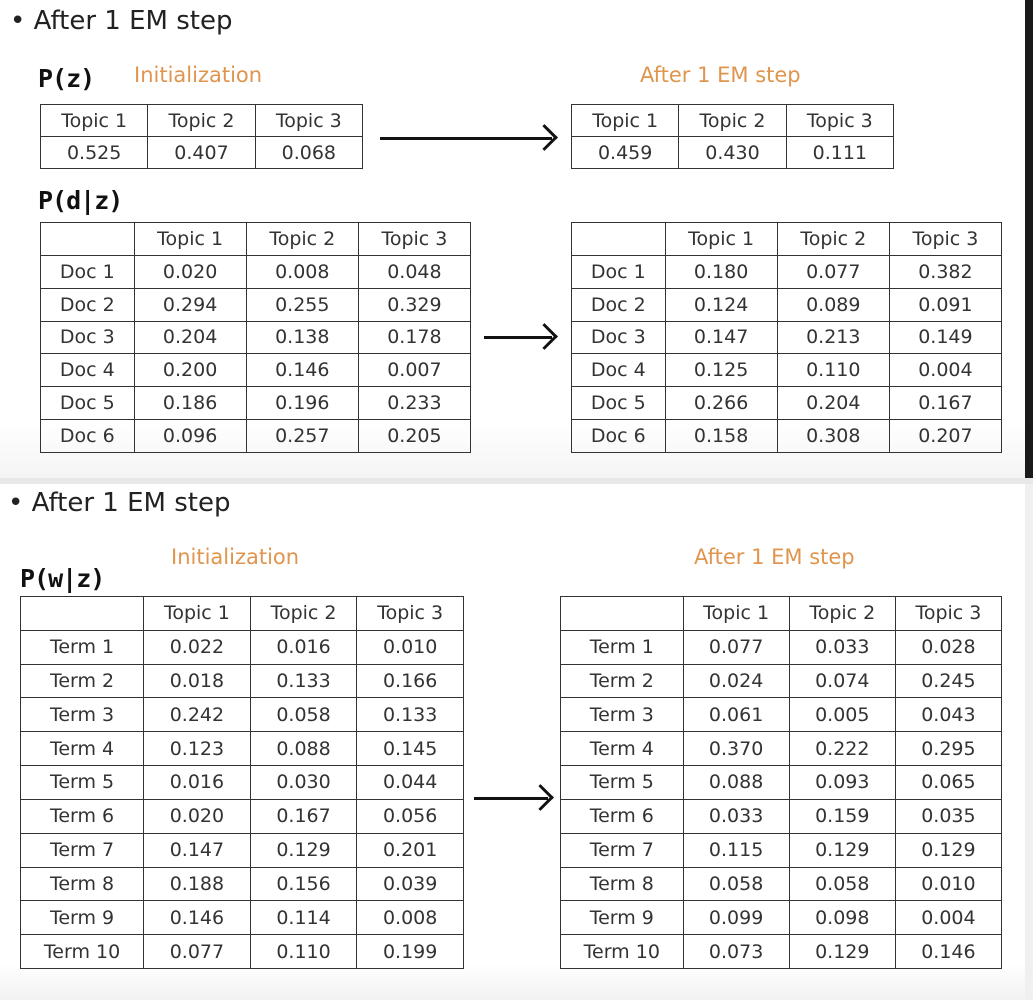  What do you see at coordinates (302, 337) in the screenshot?
I see `table-cell: 0.138` at bounding box center [302, 337].